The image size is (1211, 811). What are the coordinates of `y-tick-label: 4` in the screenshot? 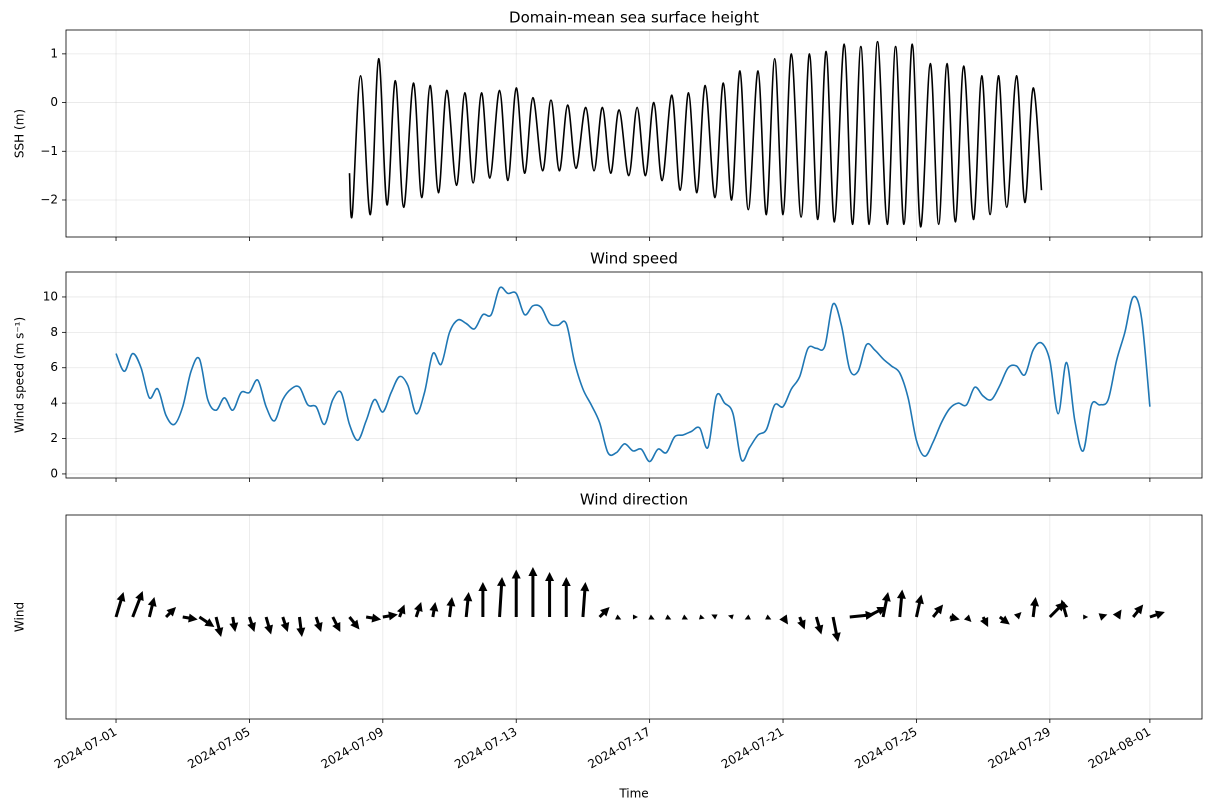 It's located at (54, 403).